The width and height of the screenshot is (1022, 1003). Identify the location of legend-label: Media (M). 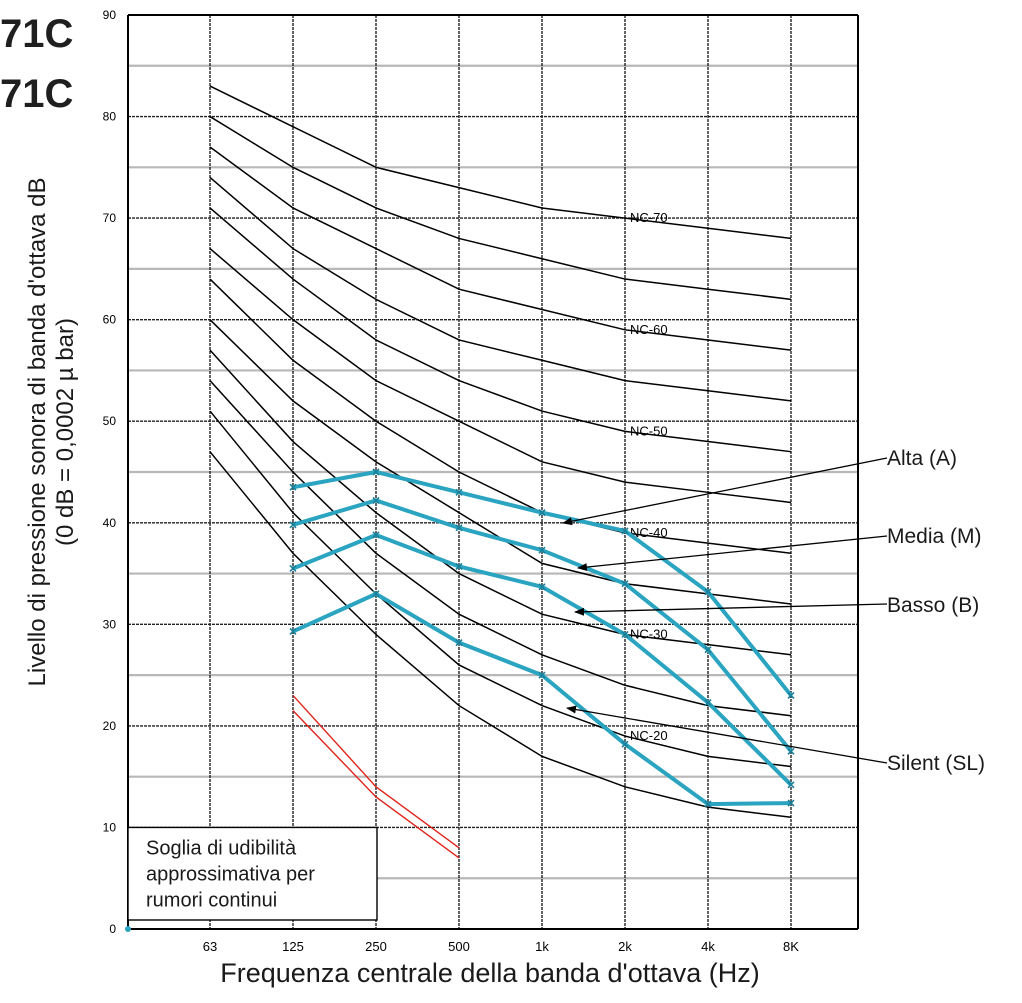
(934, 536).